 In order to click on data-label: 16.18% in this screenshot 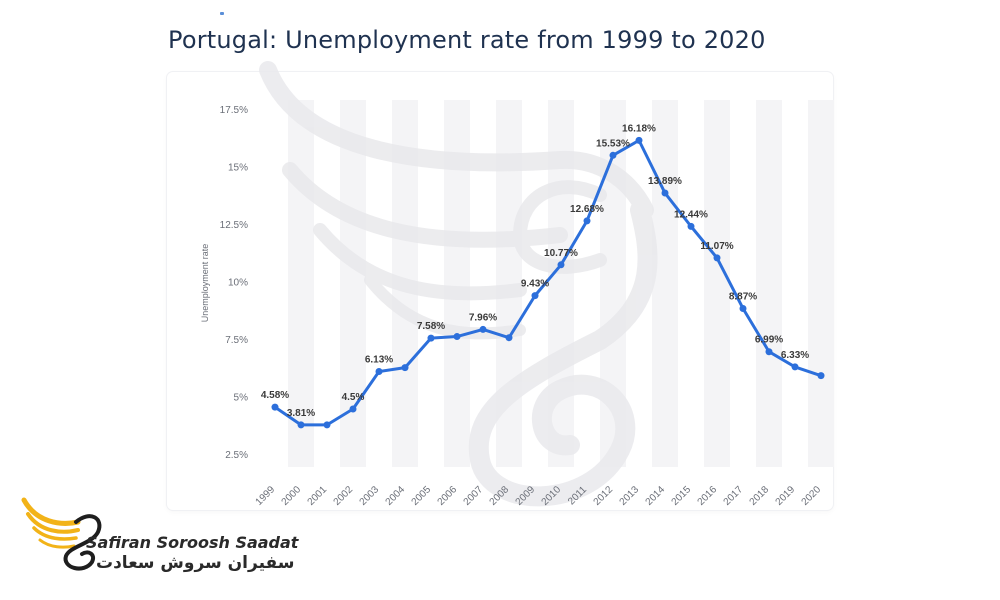, I will do `click(639, 128)`.